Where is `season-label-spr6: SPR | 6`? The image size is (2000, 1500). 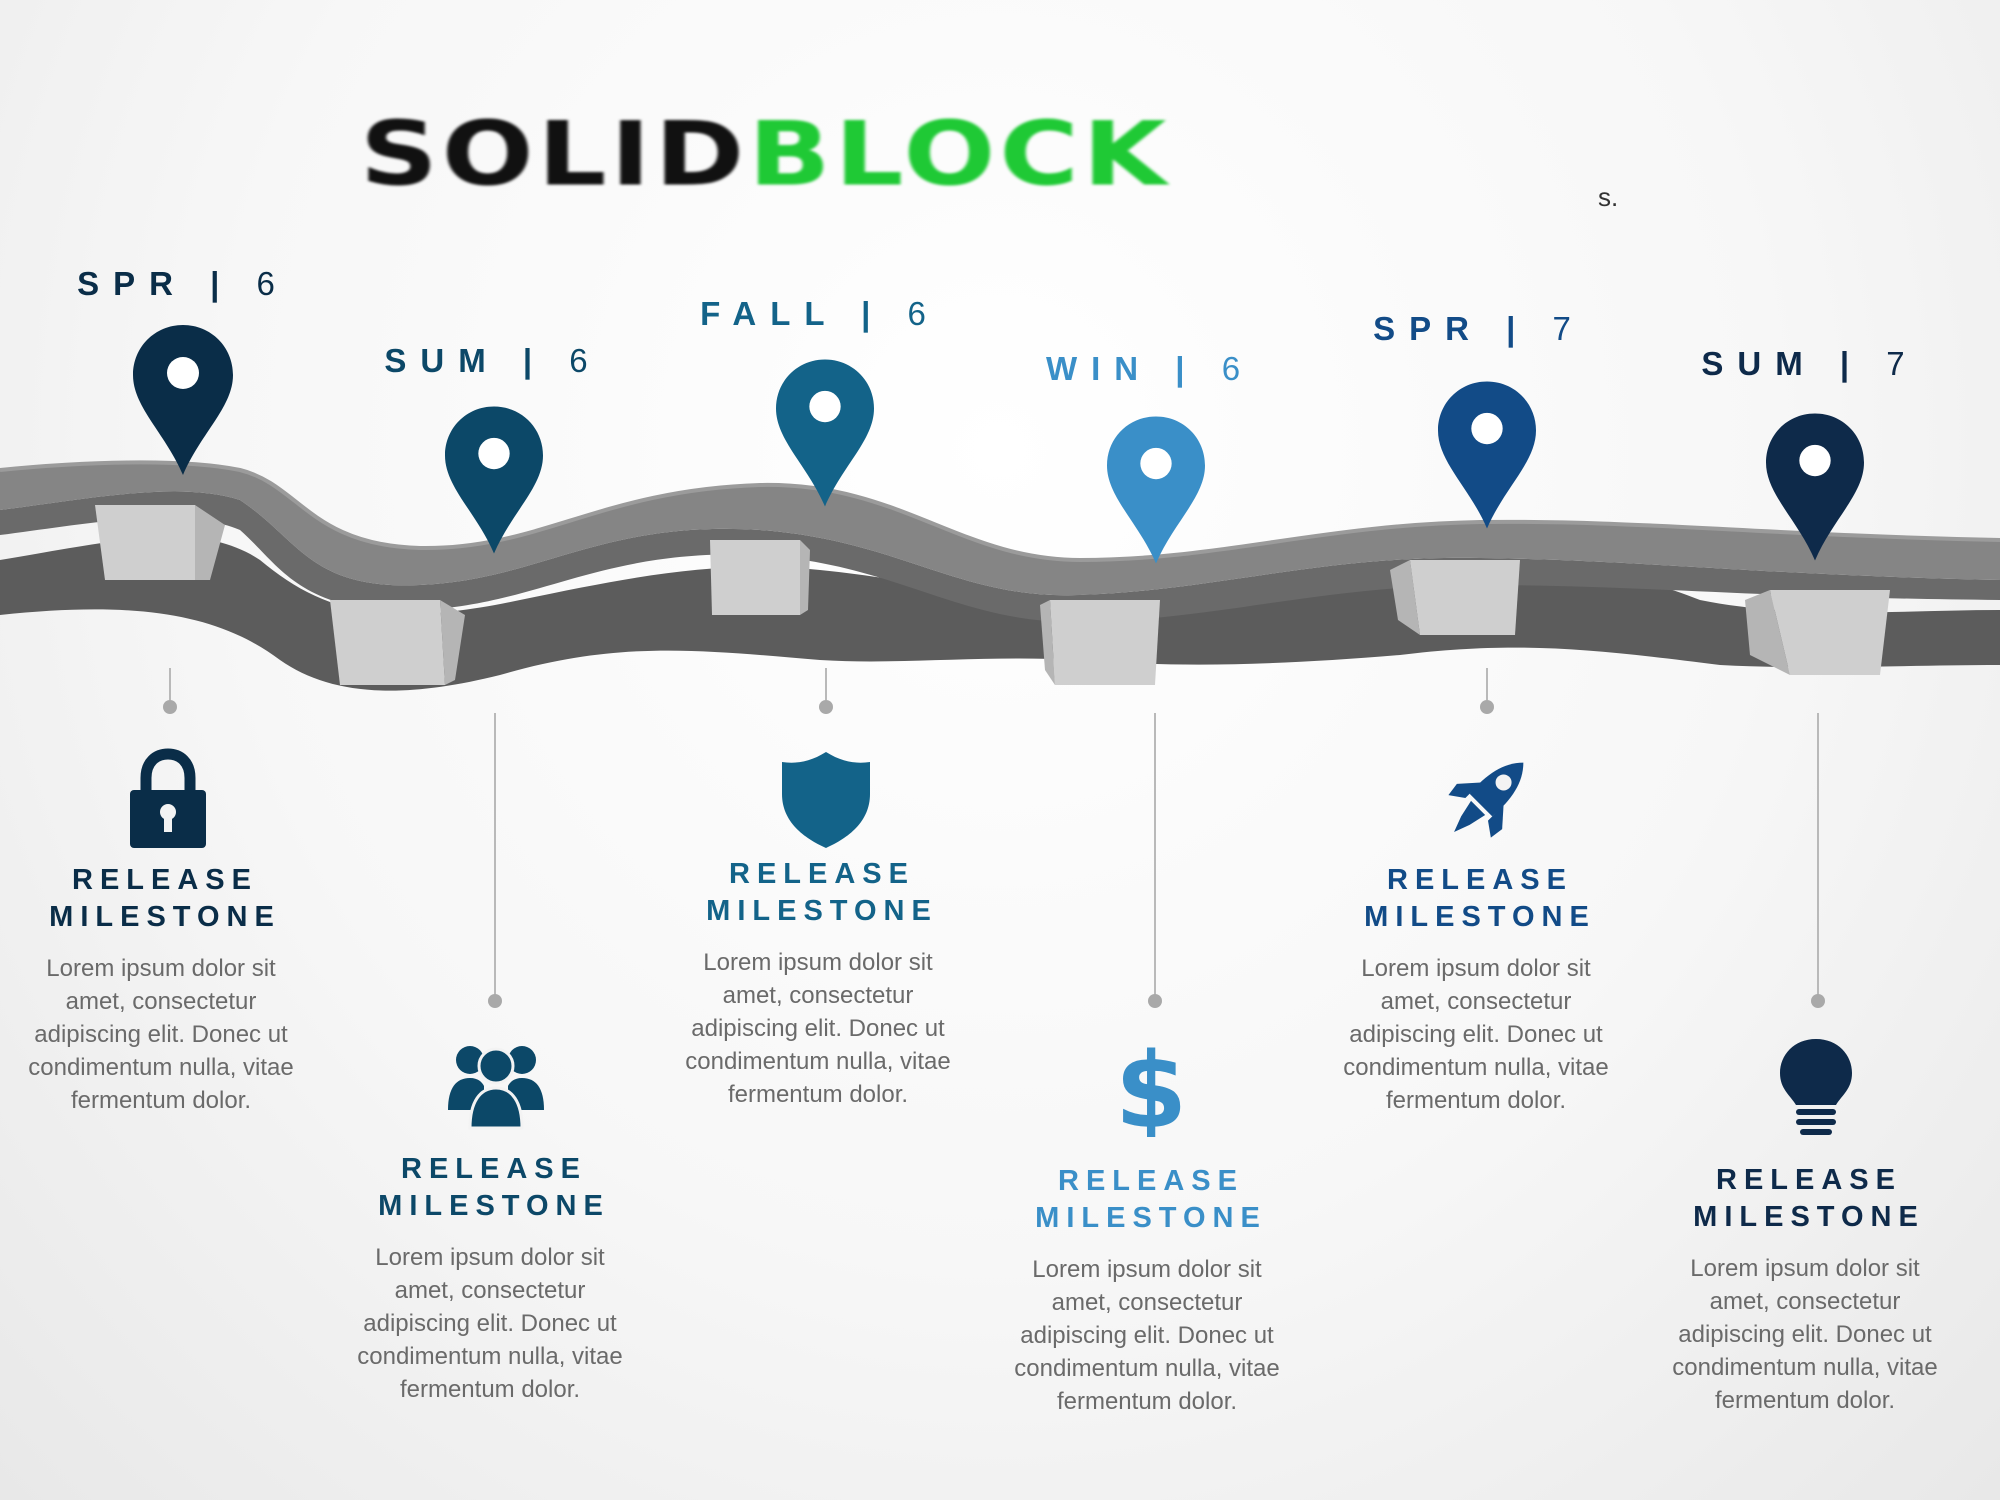 season-label-spr6: SPR | 6 is located at coordinates (183, 284).